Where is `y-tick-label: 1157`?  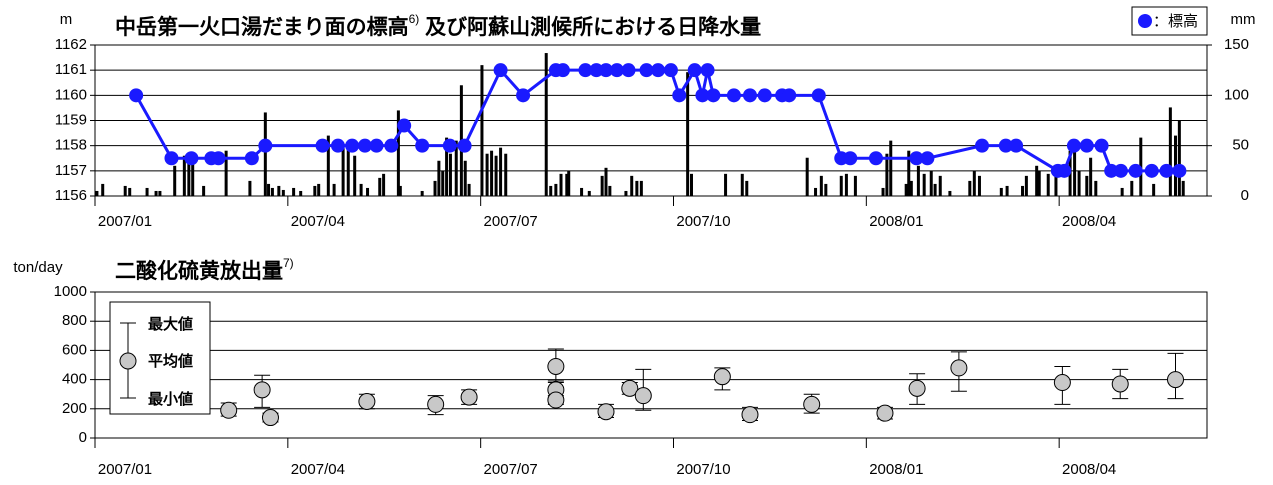 y-tick-label: 1157 is located at coordinates (71, 170).